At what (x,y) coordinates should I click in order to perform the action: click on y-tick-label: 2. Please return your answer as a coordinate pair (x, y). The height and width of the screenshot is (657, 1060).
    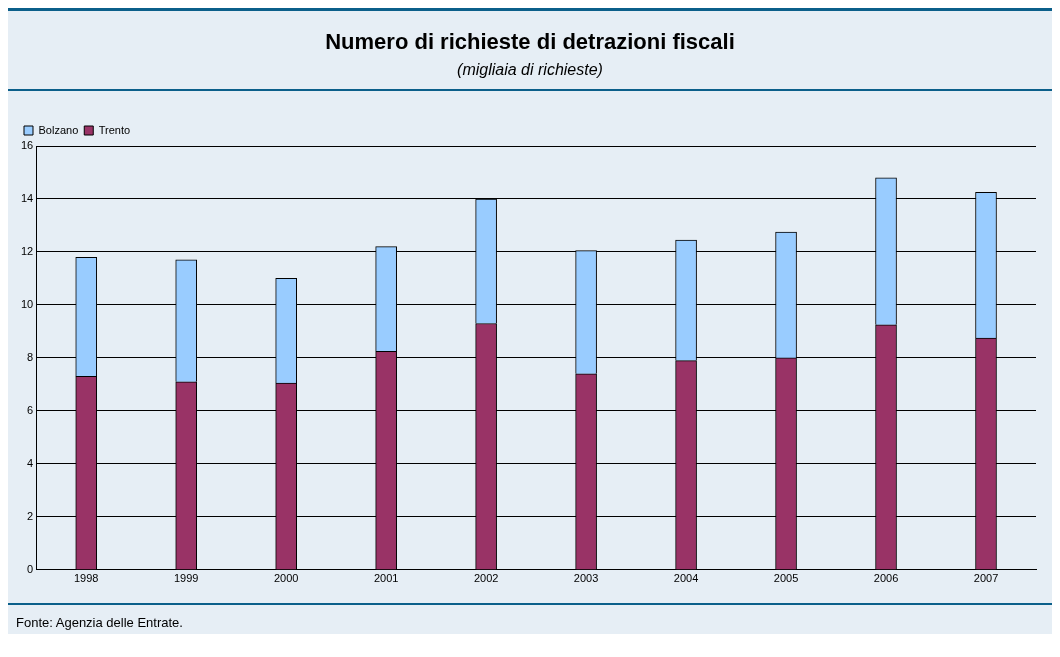
    Looking at the image, I should click on (30, 515).